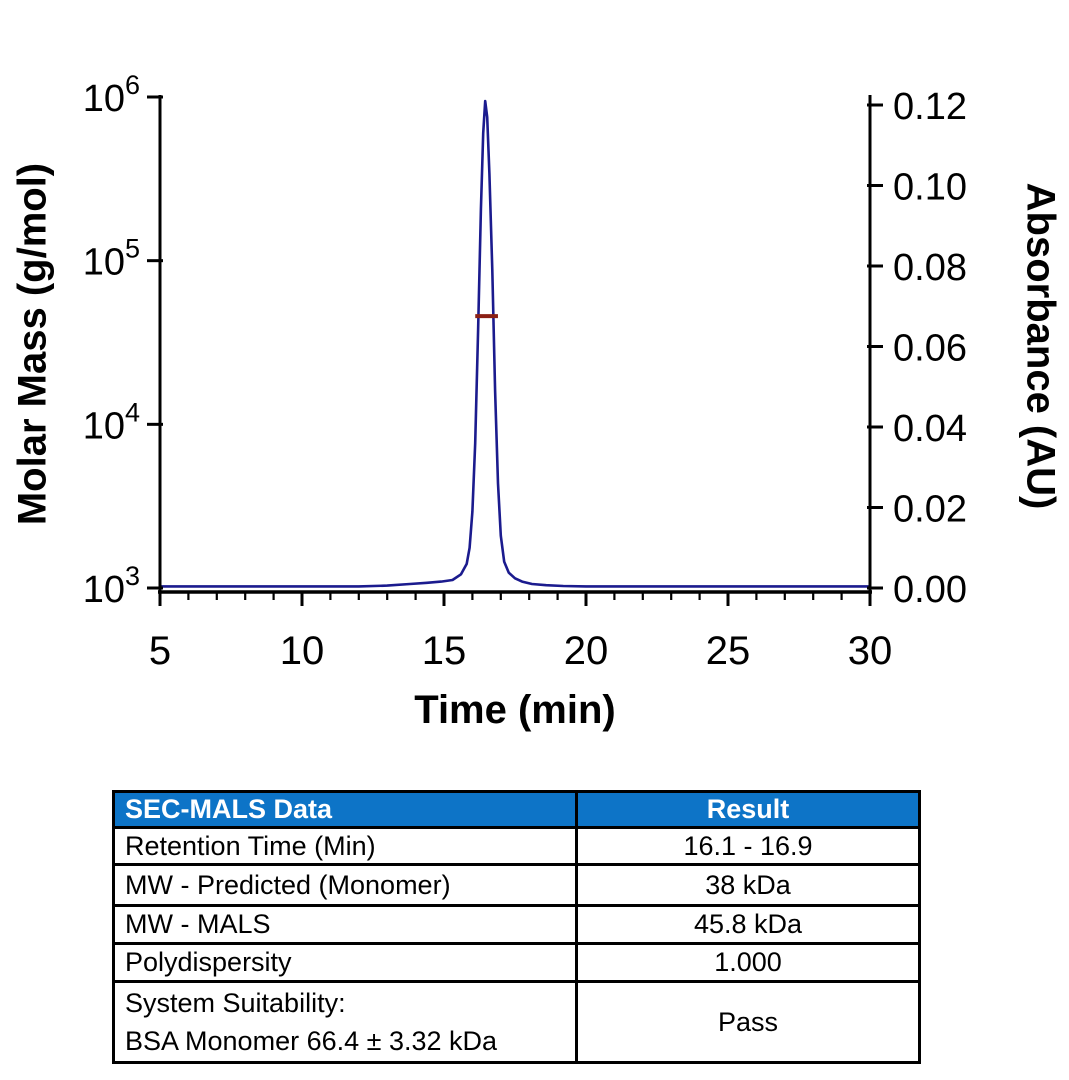 This screenshot has width=1069, height=1080. I want to click on table-row: MW - MALS 45.8 kDa, so click(516, 924).